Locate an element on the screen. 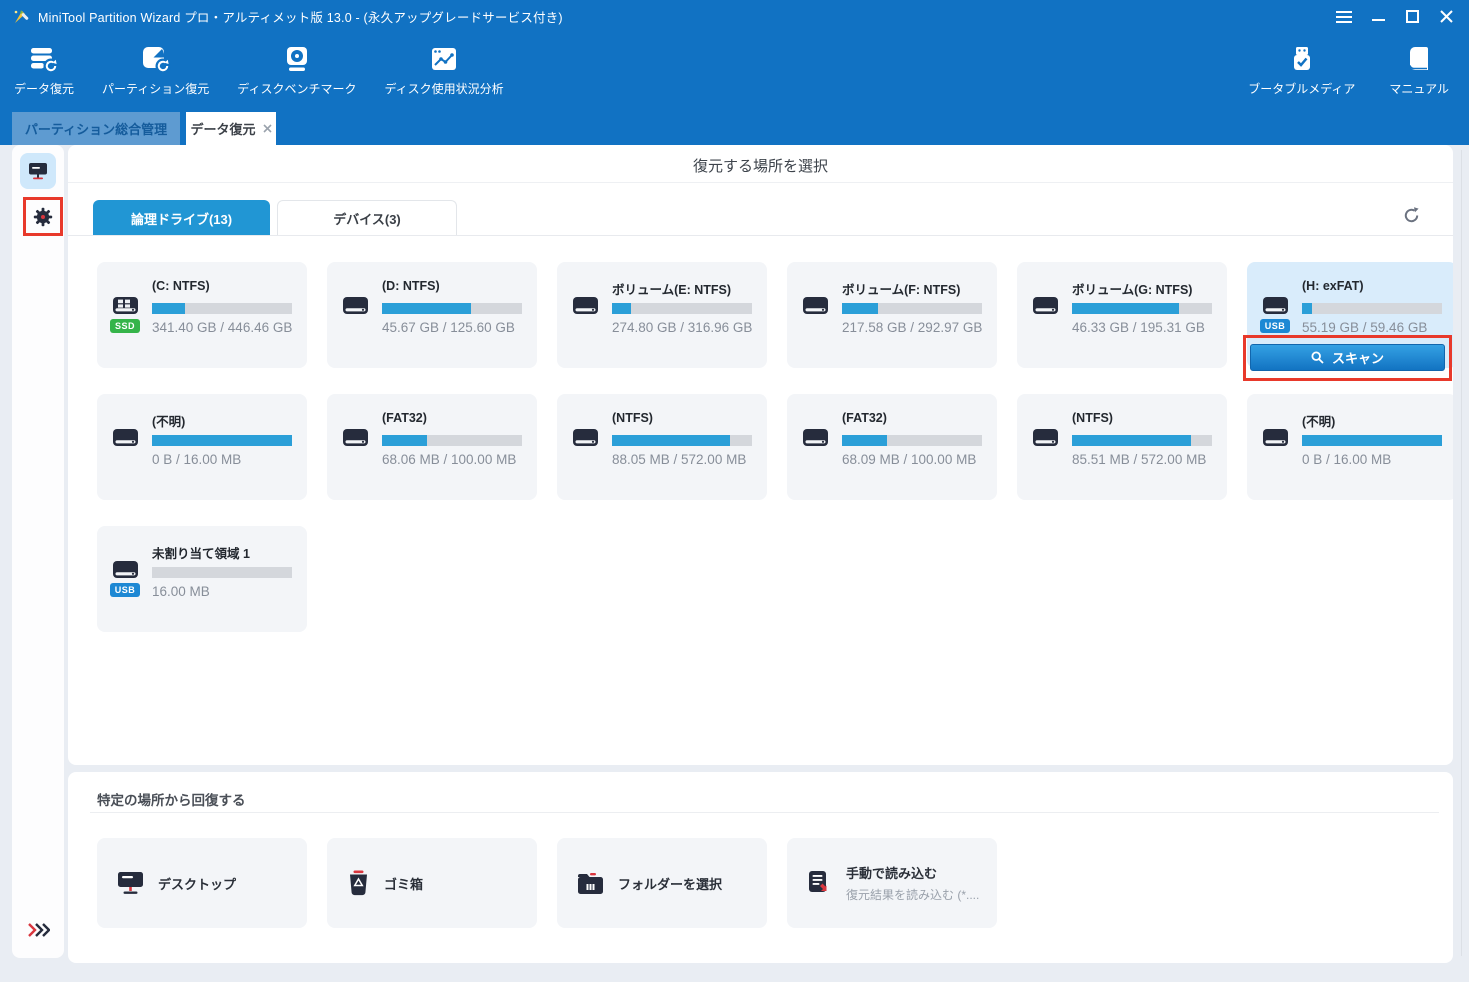  drive-badge: SSD is located at coordinates (125, 326).